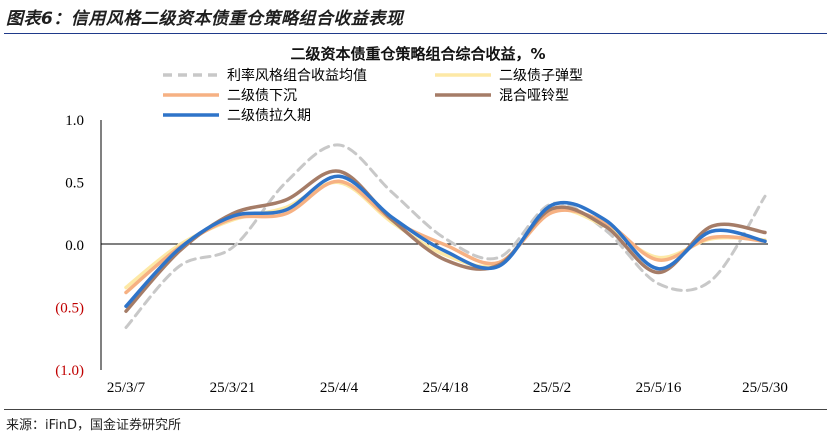 This screenshot has height=436, width=831. I want to click on legend-item-2: 二级债子弹型, so click(509, 76).